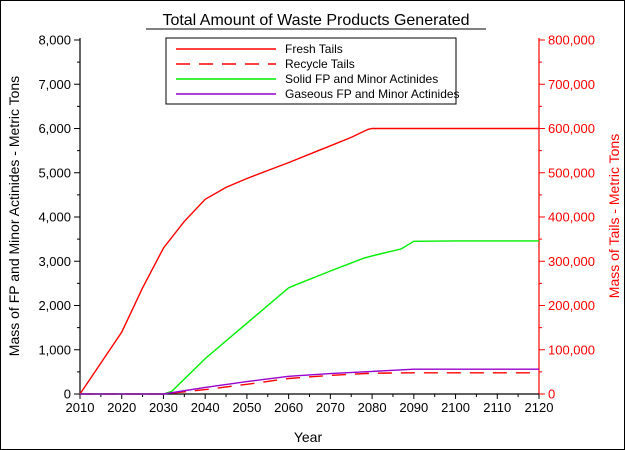 The height and width of the screenshot is (450, 625). Describe the element at coordinates (330, 407) in the screenshot. I see `x-tick-label: 2070` at that location.